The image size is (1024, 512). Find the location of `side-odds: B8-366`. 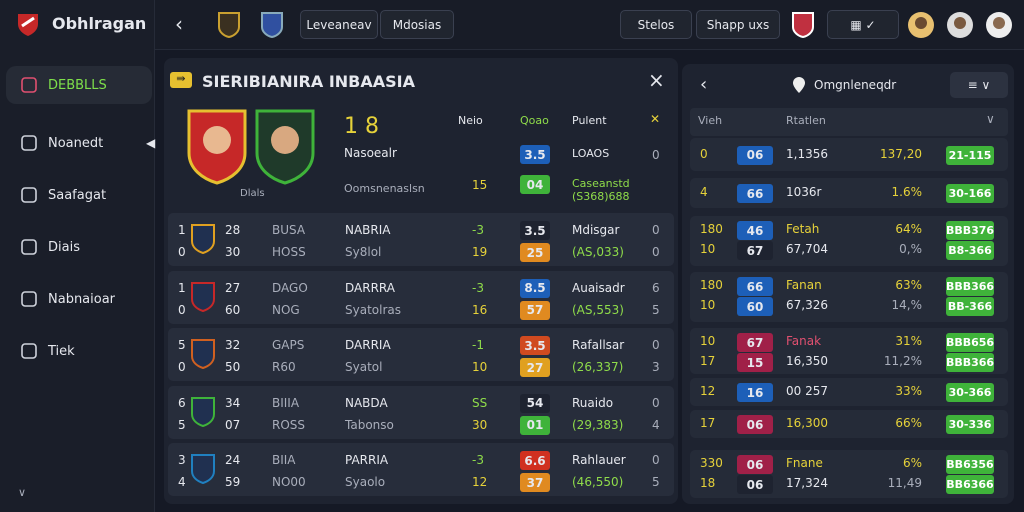

side-odds: B8-366 is located at coordinates (970, 250).